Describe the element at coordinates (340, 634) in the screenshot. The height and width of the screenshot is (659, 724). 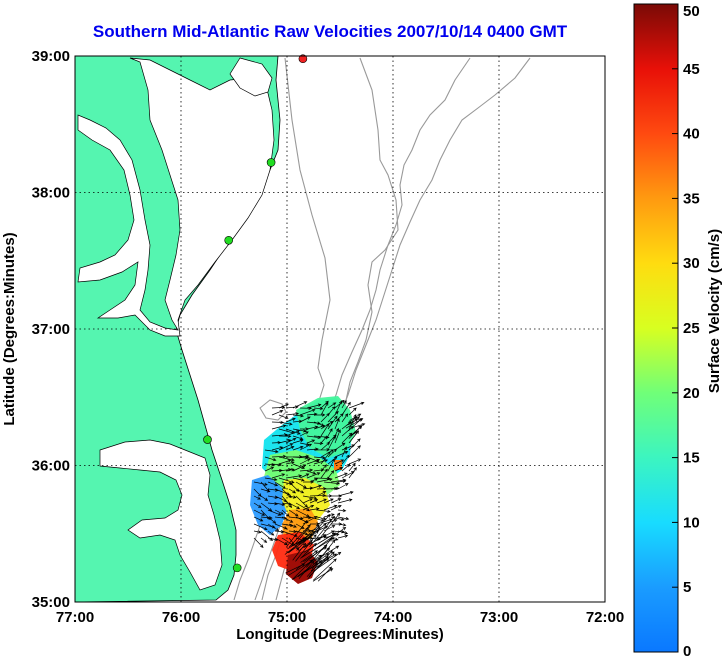
I see `x-axis-label: Longitude (Degrees:Minutes)` at that location.